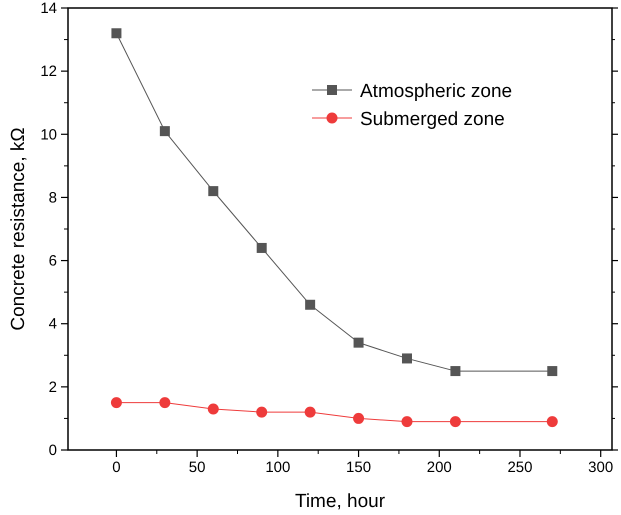  I want to click on x-tick-label: 300, so click(601, 467).